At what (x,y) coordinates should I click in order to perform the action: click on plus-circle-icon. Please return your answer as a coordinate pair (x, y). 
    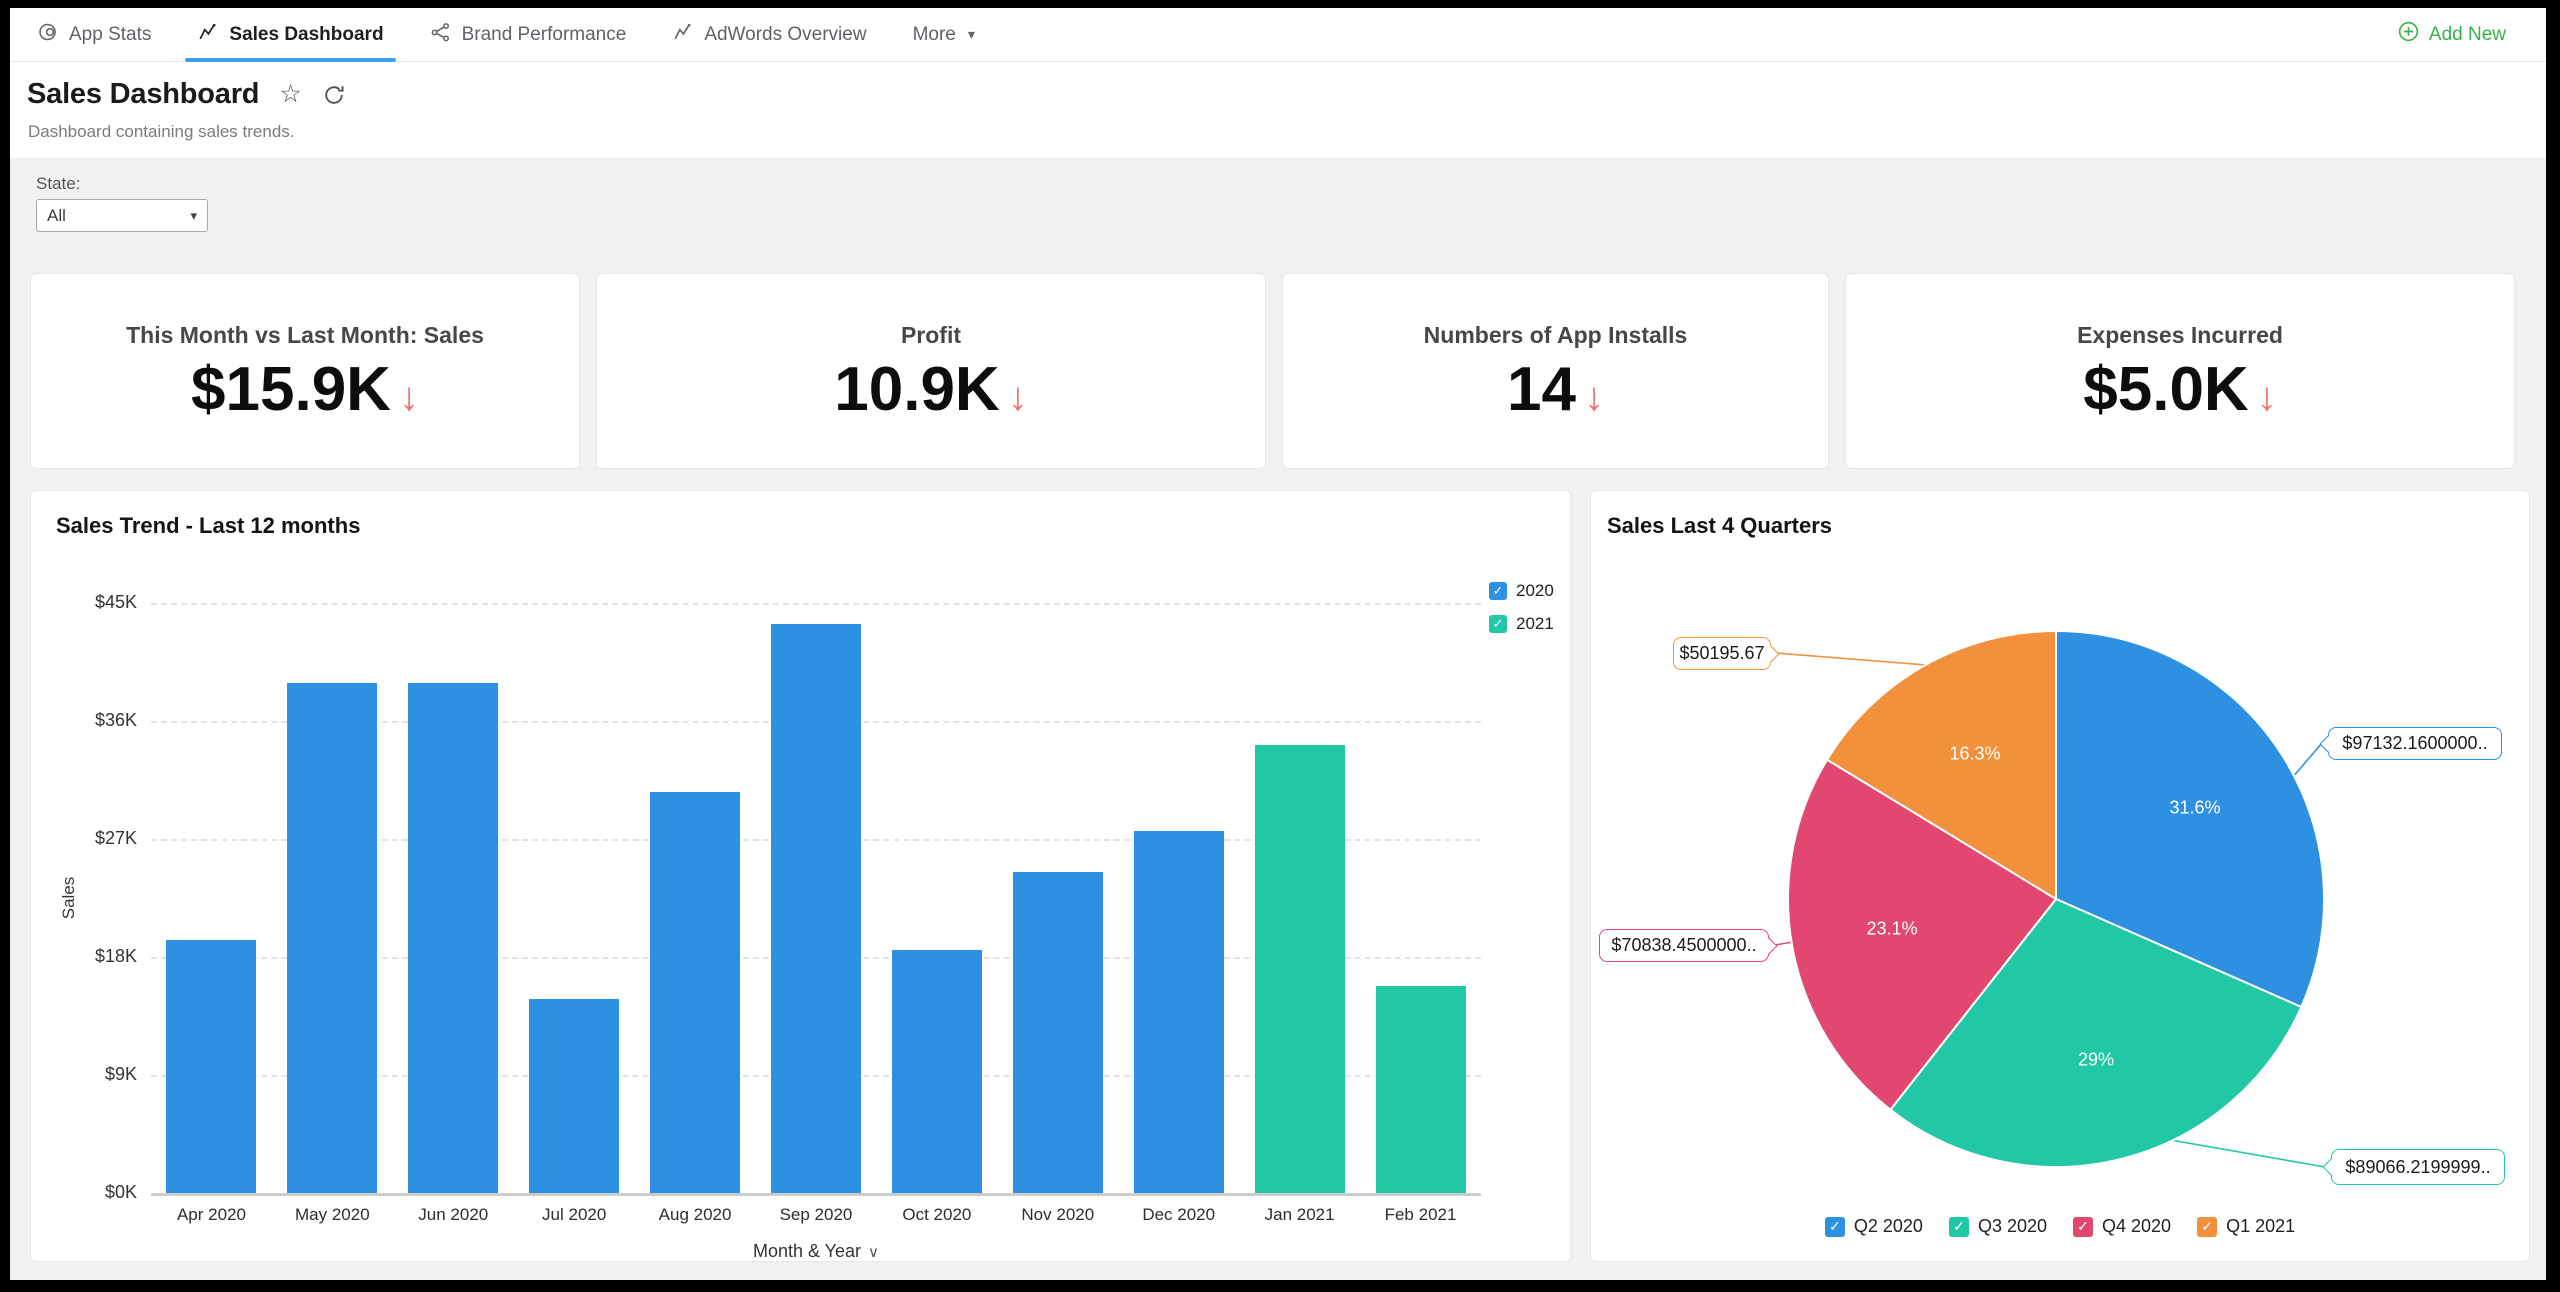
    Looking at the image, I should click on (2408, 34).